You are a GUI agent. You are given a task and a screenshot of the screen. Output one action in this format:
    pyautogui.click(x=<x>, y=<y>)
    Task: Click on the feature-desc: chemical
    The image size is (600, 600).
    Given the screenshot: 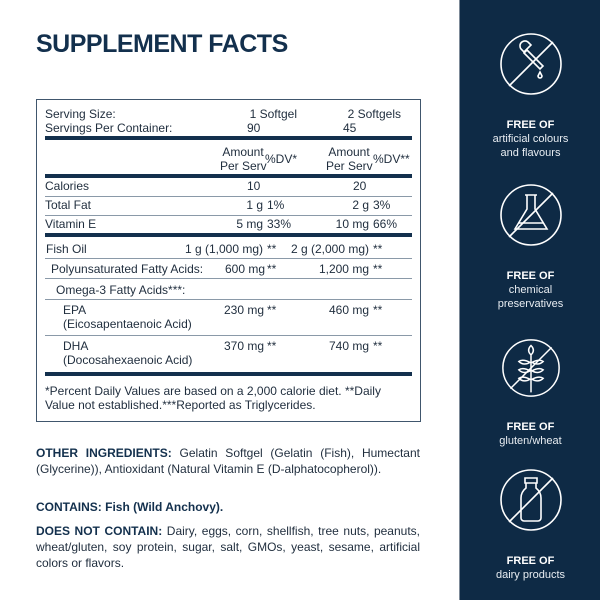 What is the action you would take?
    pyautogui.click(x=530, y=290)
    